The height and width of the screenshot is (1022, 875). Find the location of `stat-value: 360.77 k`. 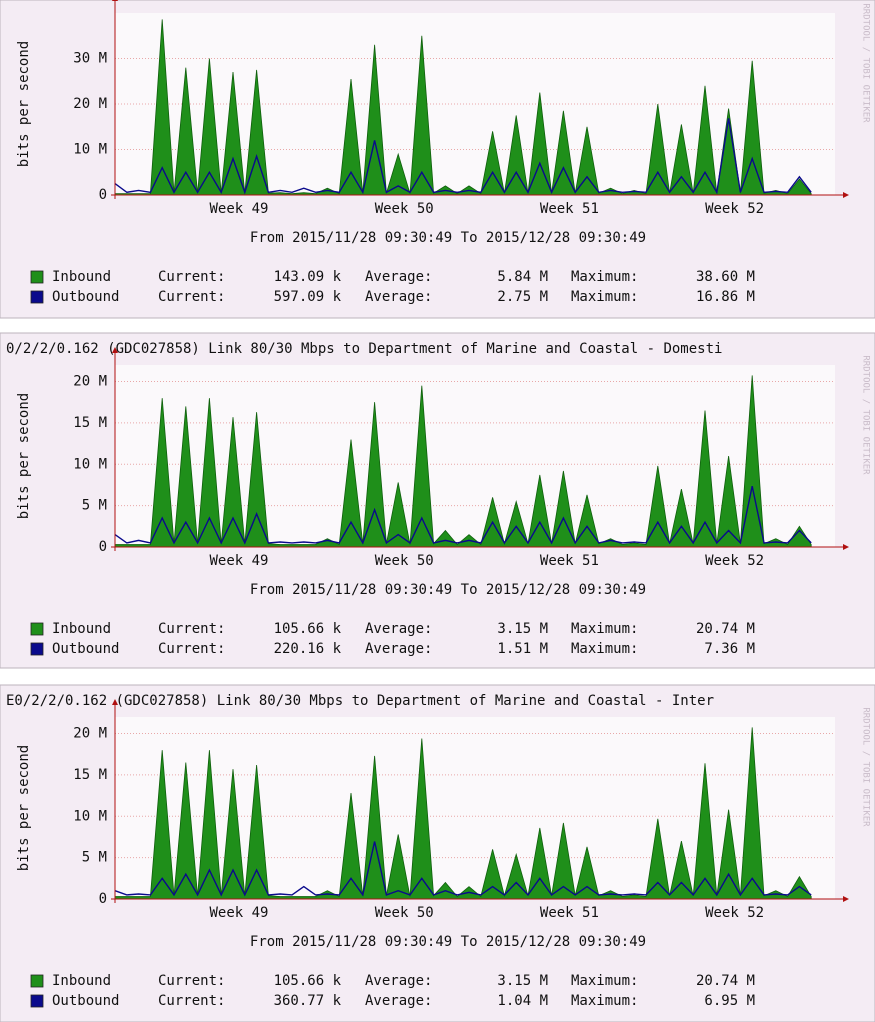

stat-value: 360.77 k is located at coordinates (308, 1001).